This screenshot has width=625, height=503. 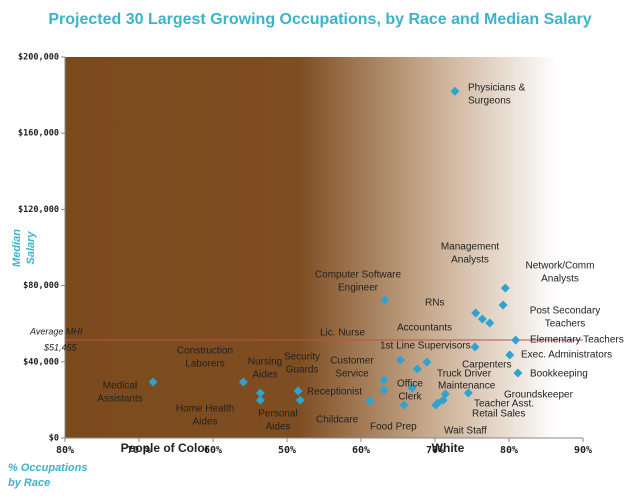 What do you see at coordinates (358, 275) in the screenshot?
I see `point-label: Computer Software` at bounding box center [358, 275].